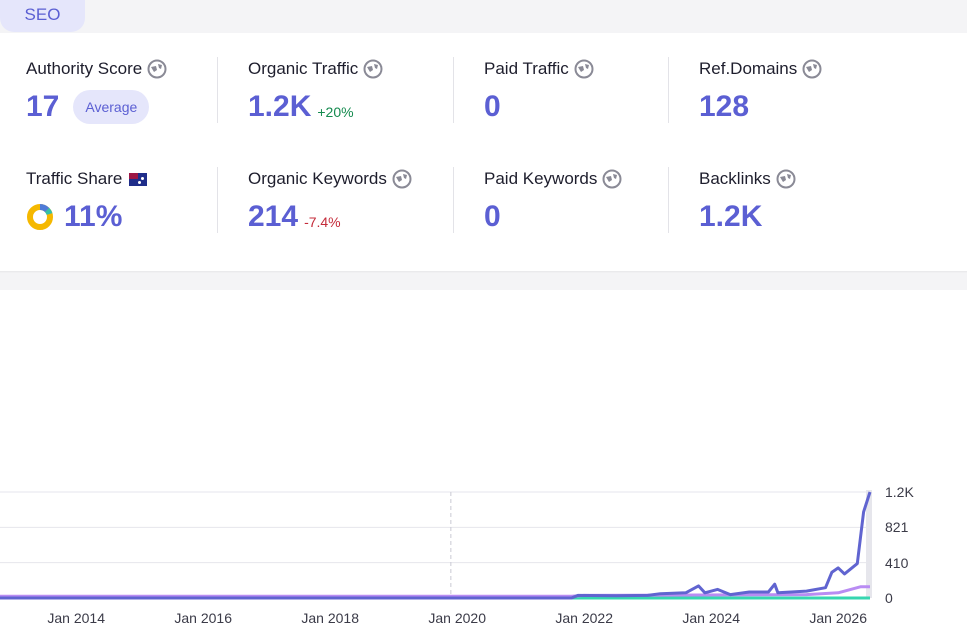 This screenshot has height=630, width=967. I want to click on ref-domains-value: 128, so click(724, 106).